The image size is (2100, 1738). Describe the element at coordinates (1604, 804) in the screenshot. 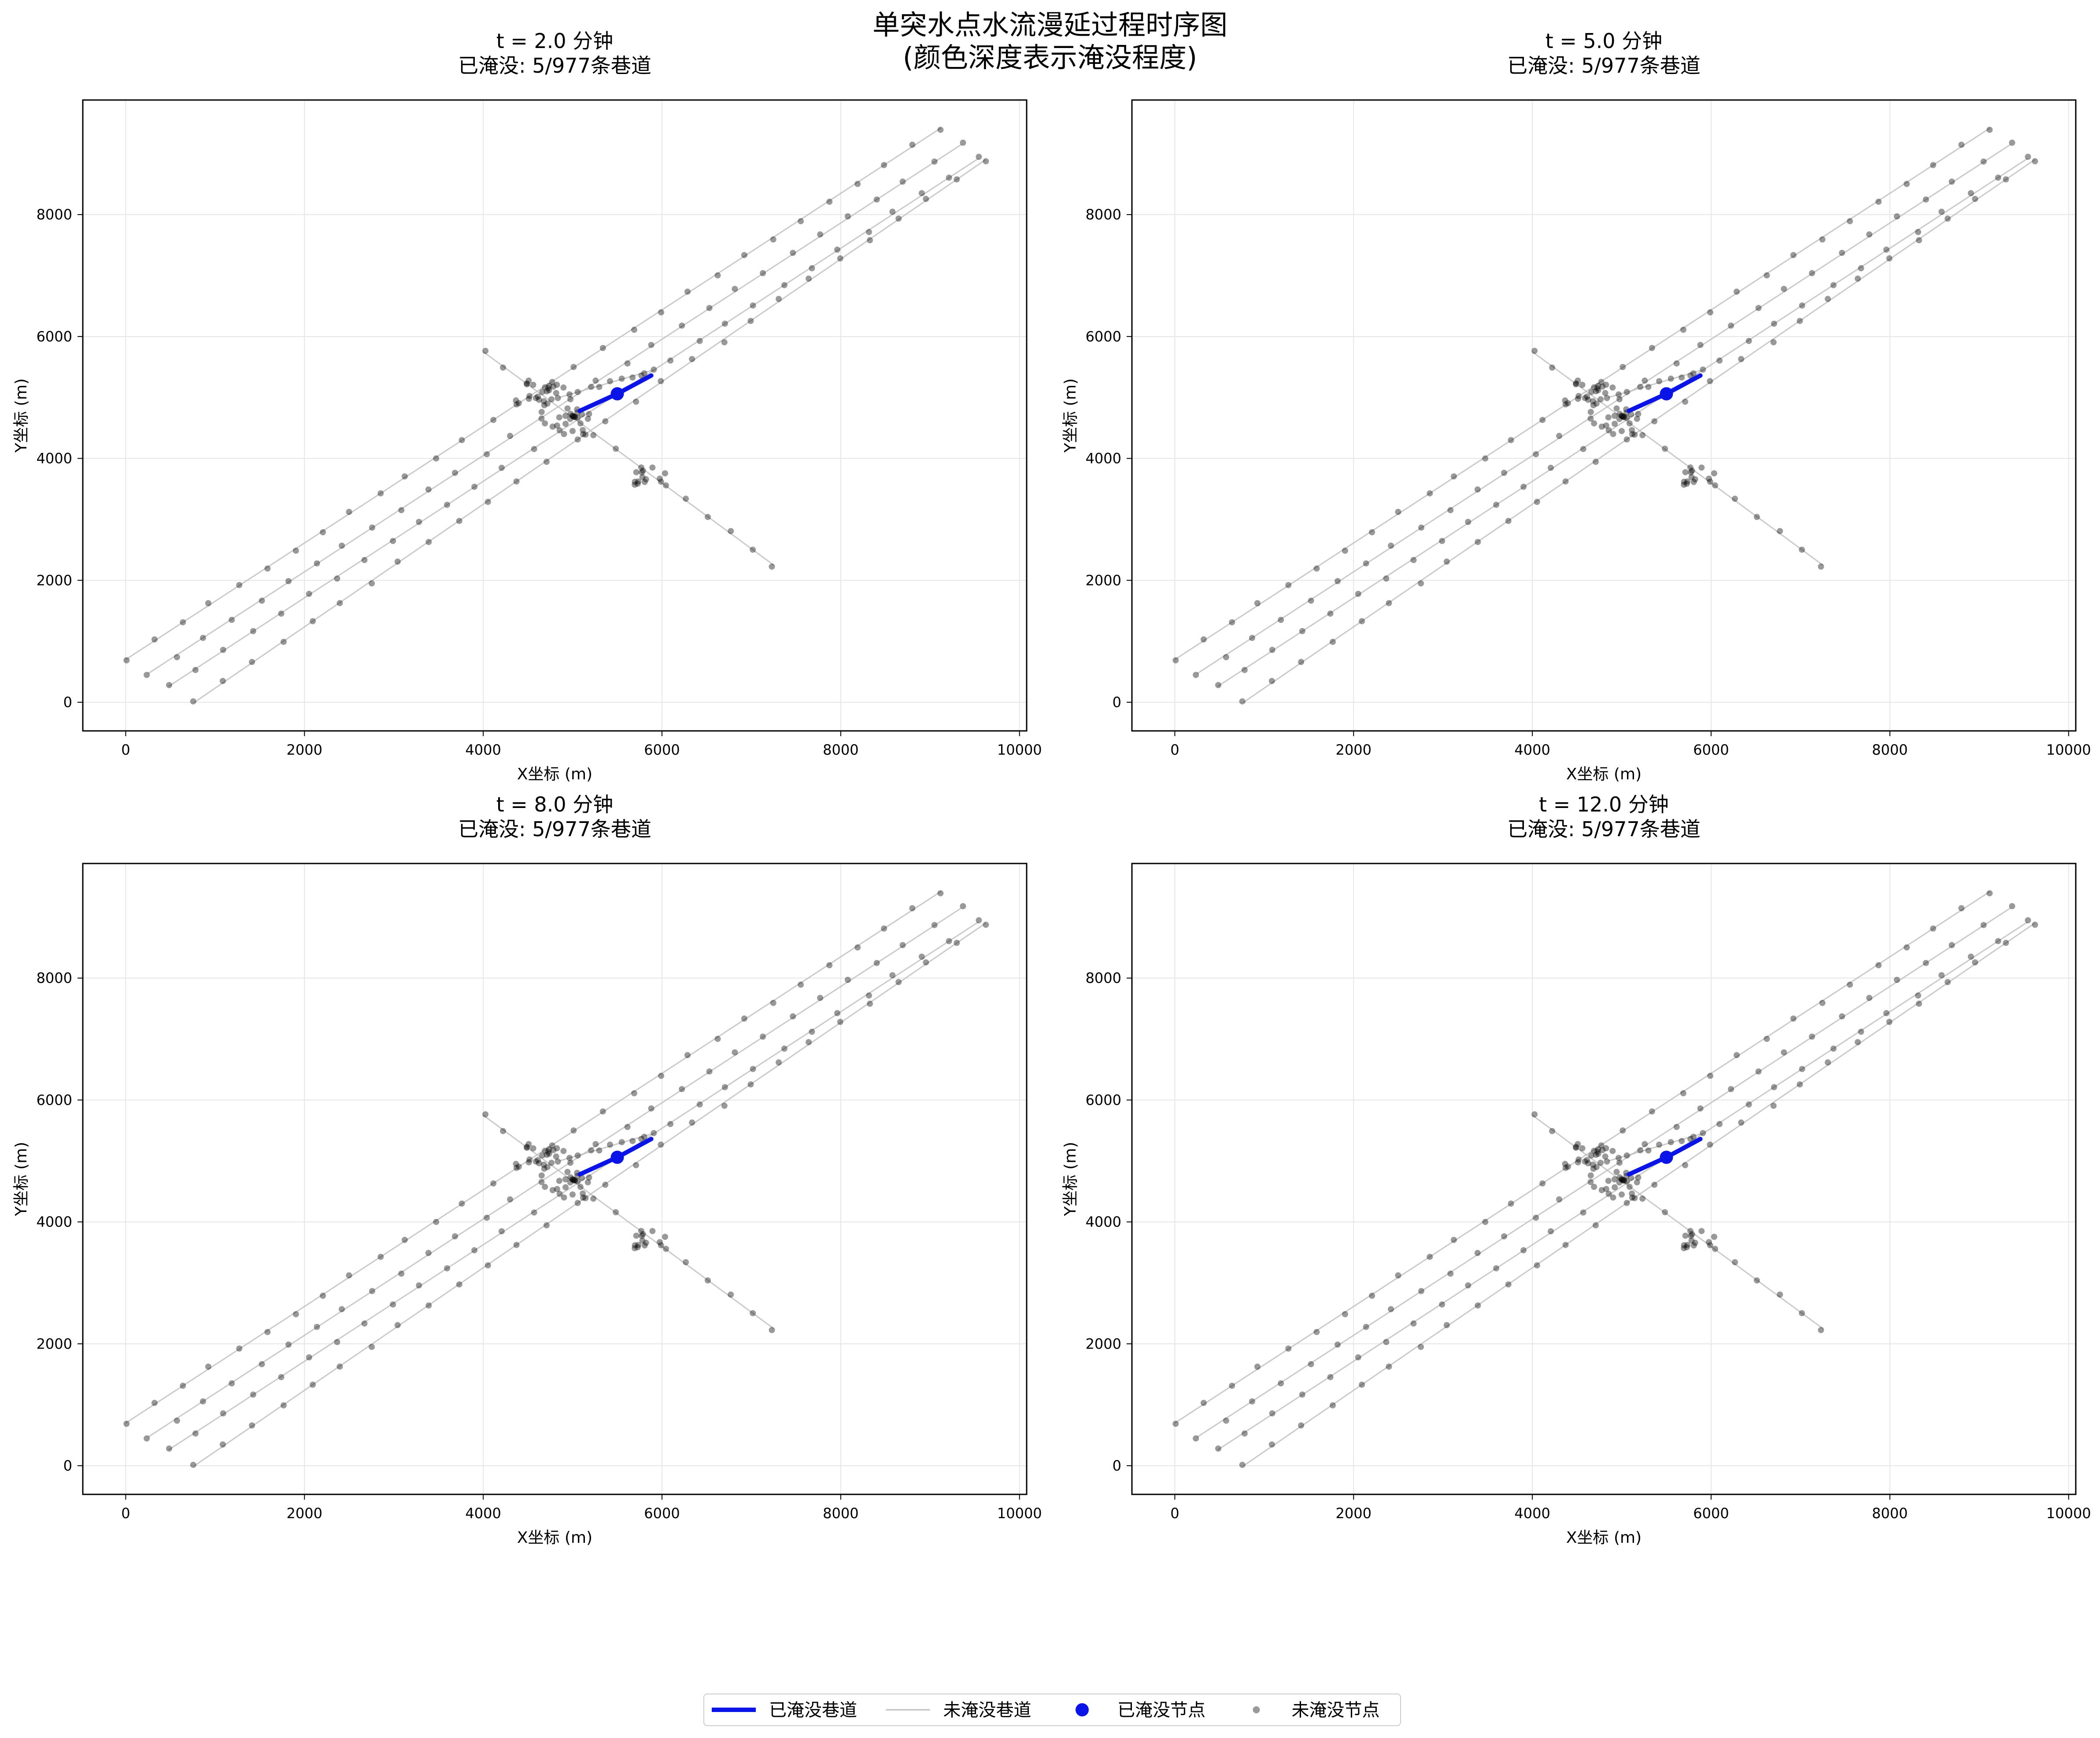

I see `panel-title: t = 12.0 分钟` at that location.